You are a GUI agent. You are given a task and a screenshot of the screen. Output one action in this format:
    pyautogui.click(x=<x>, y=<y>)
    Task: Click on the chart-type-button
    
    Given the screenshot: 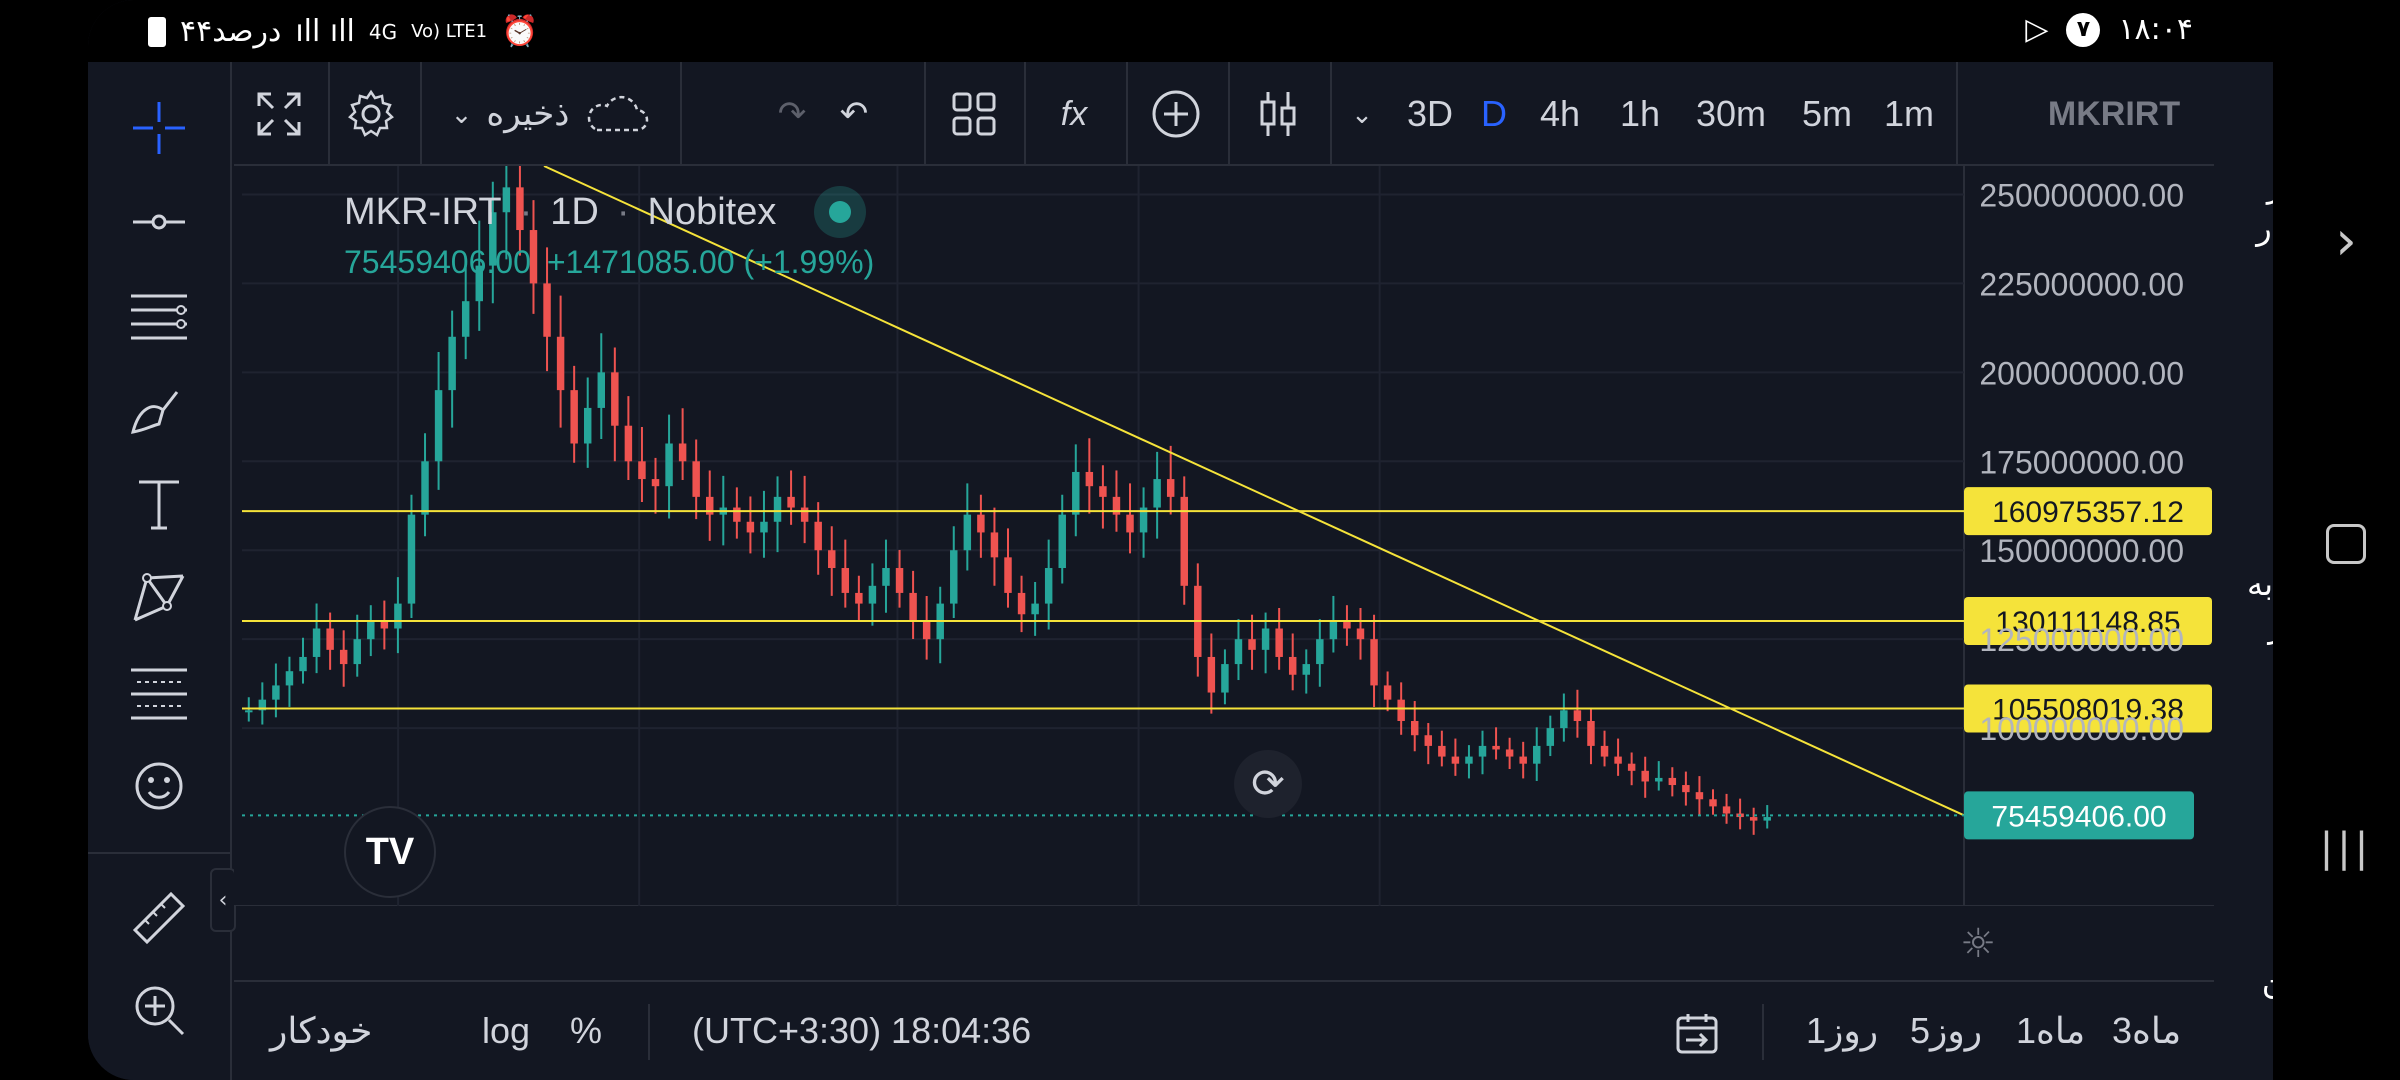 What is the action you would take?
    pyautogui.click(x=1278, y=114)
    